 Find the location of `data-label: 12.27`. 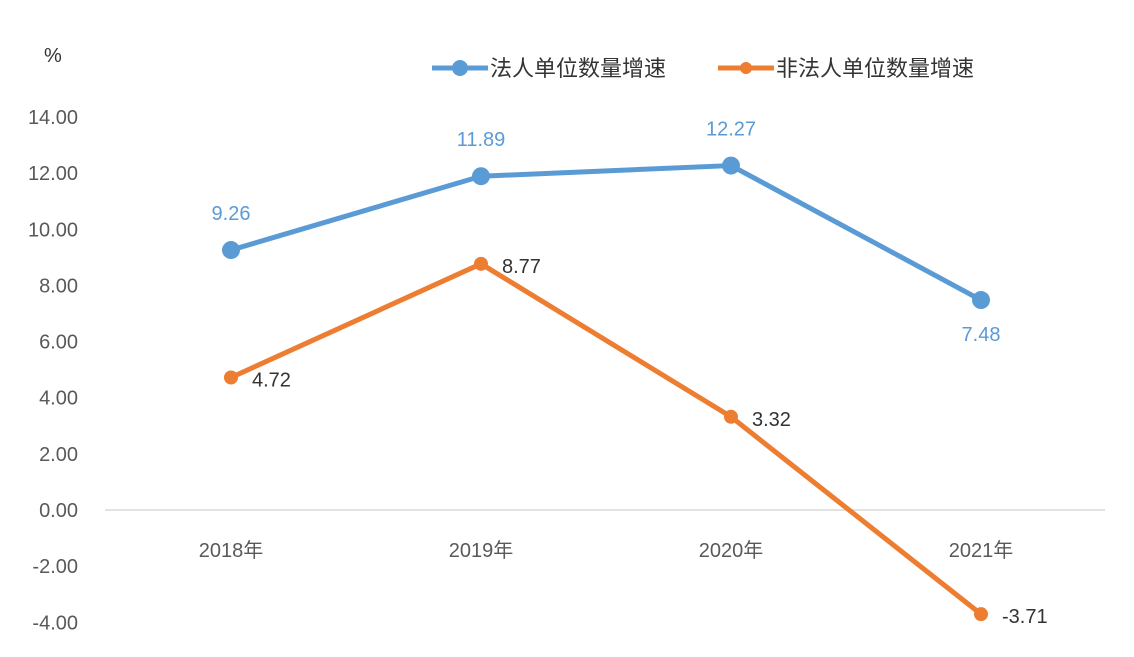

data-label: 12.27 is located at coordinates (731, 130).